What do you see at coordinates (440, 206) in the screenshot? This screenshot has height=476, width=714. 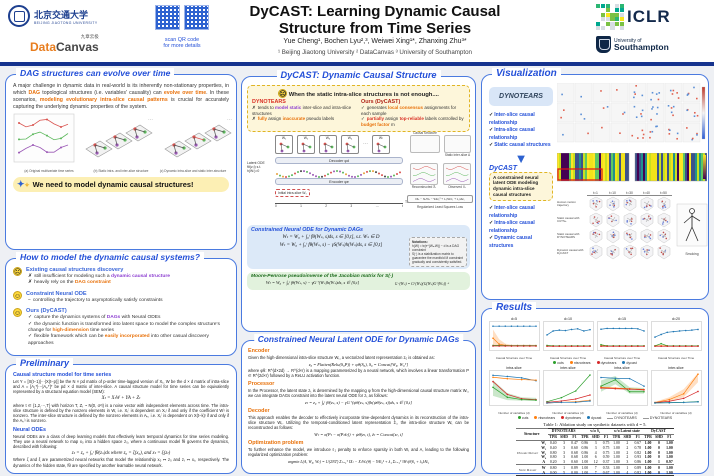 I see `loss-caption: Regularized Least Squares Loss` at bounding box center [440, 206].